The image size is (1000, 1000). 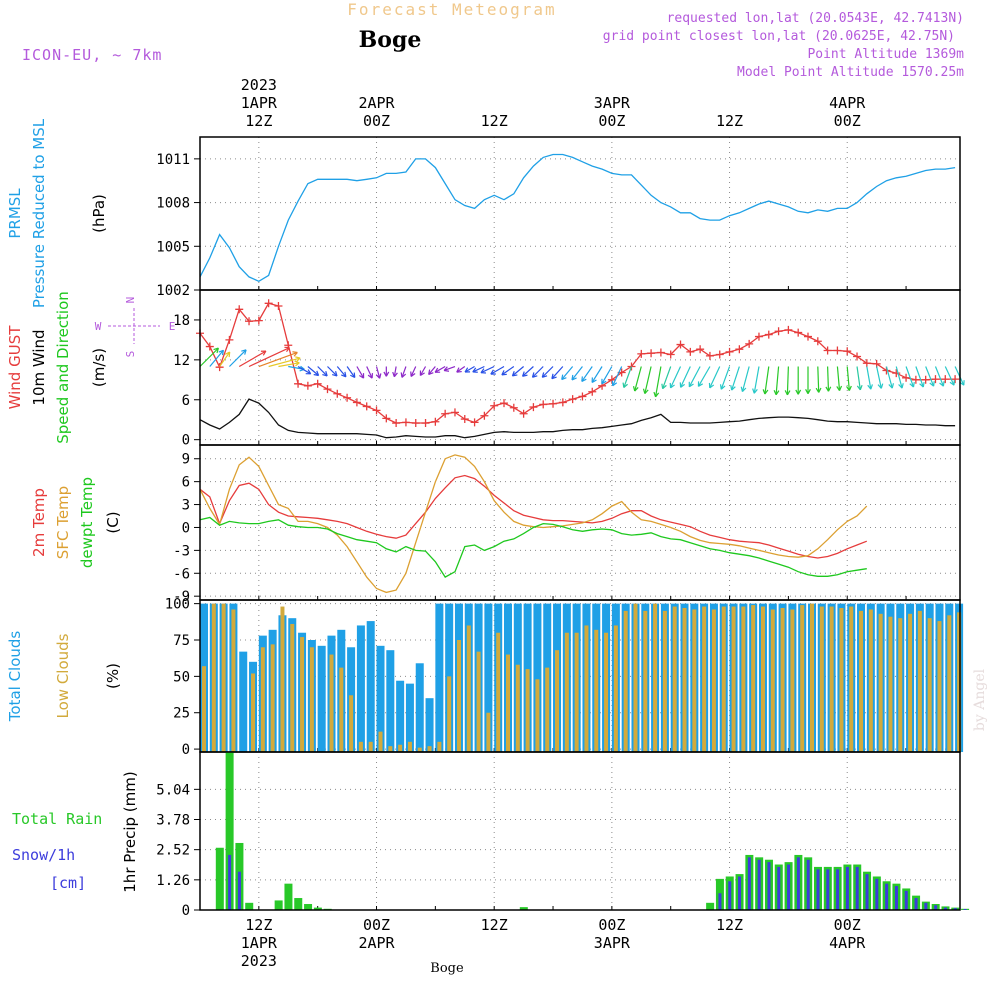 I want to click on panel-label: (%), so click(x=113, y=676).